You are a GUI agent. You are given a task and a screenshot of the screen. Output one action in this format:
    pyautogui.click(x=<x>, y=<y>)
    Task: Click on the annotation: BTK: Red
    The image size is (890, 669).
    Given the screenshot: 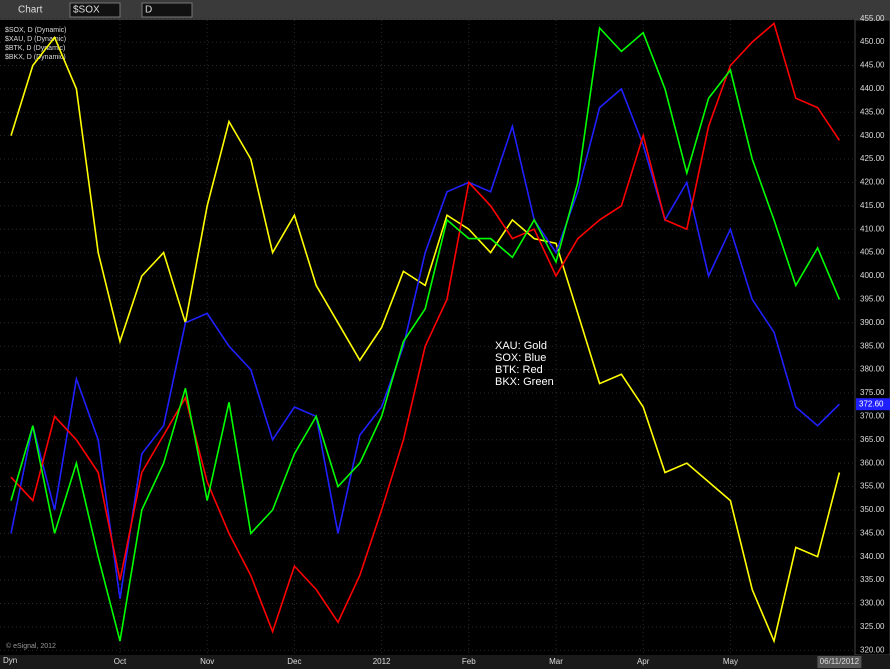 What is the action you would take?
    pyautogui.click(x=519, y=370)
    